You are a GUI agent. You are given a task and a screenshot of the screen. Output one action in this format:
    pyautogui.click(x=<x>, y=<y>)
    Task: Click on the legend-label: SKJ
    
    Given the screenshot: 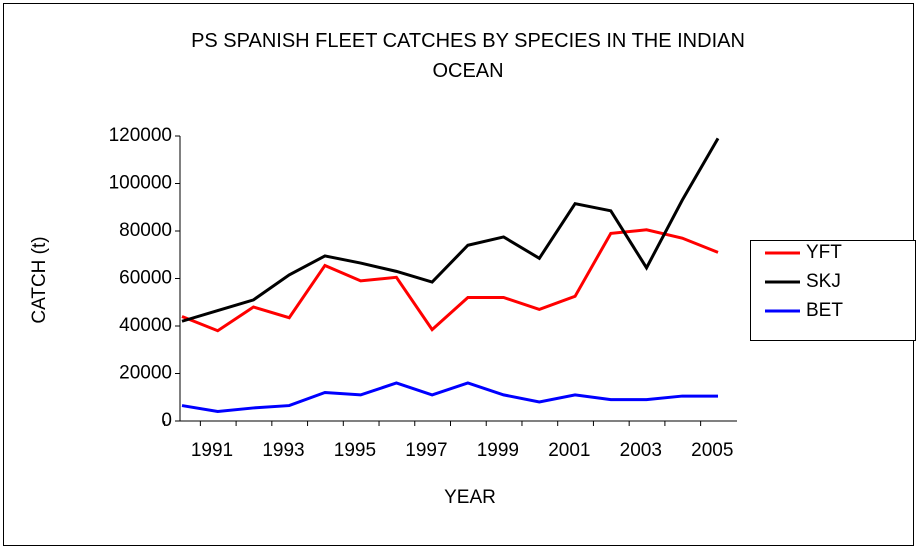 What is the action you would take?
    pyautogui.click(x=823, y=281)
    